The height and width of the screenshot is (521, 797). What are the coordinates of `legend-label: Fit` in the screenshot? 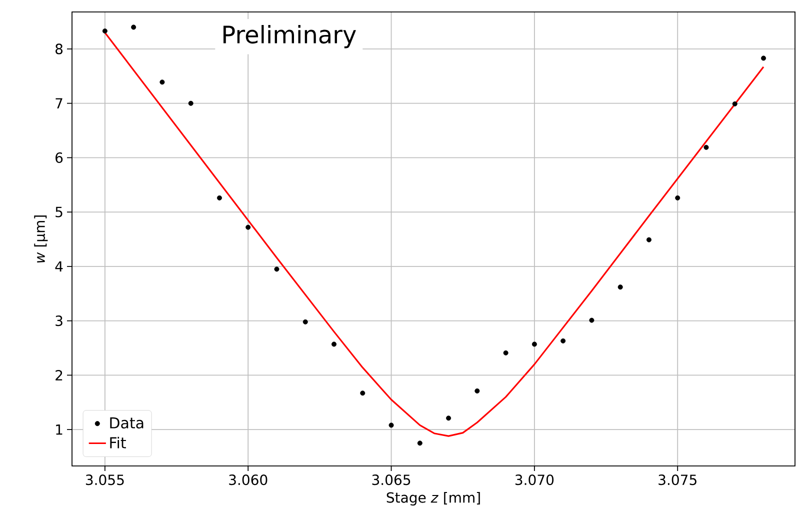 It's located at (118, 442).